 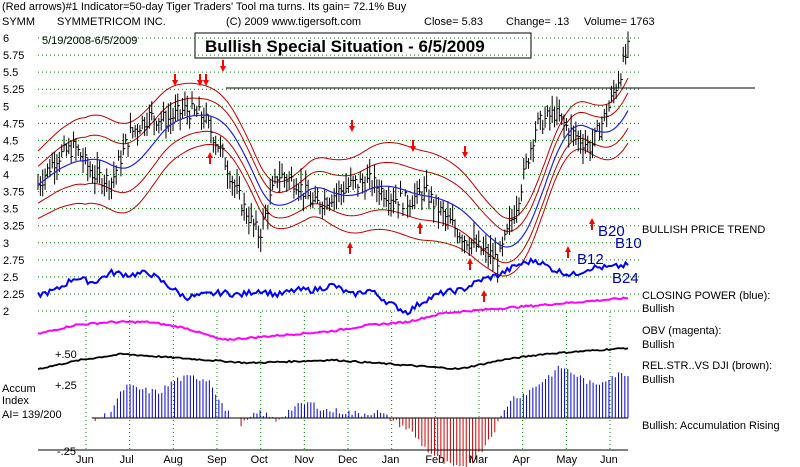 I want to click on ticker-label: SYMM, so click(x=18, y=22).